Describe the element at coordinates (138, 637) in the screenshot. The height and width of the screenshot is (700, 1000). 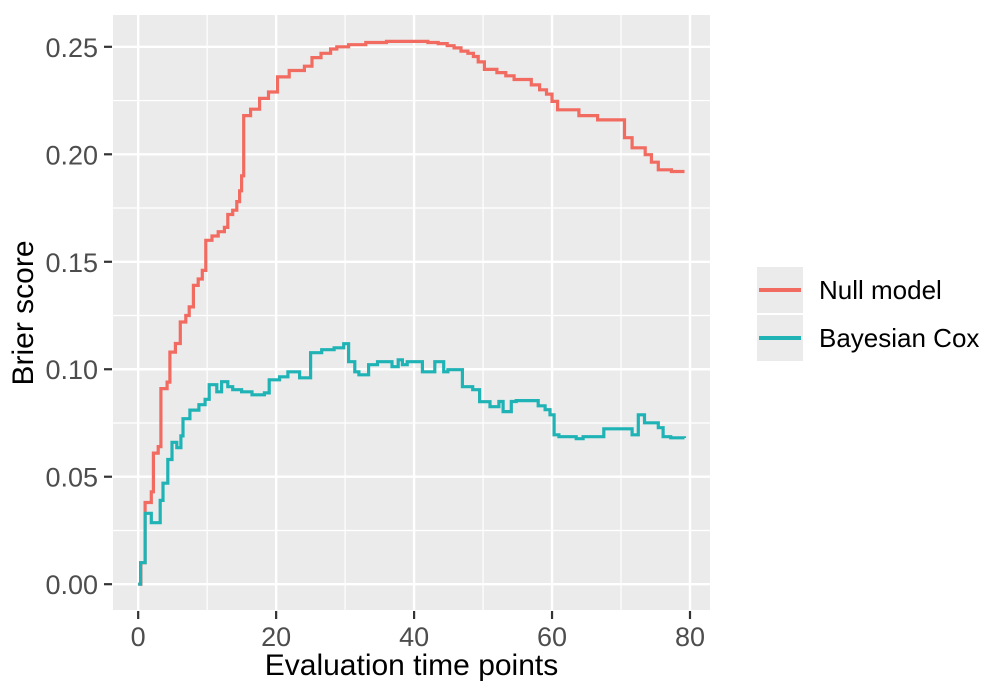
I see `x-tick-label-0: 0` at that location.